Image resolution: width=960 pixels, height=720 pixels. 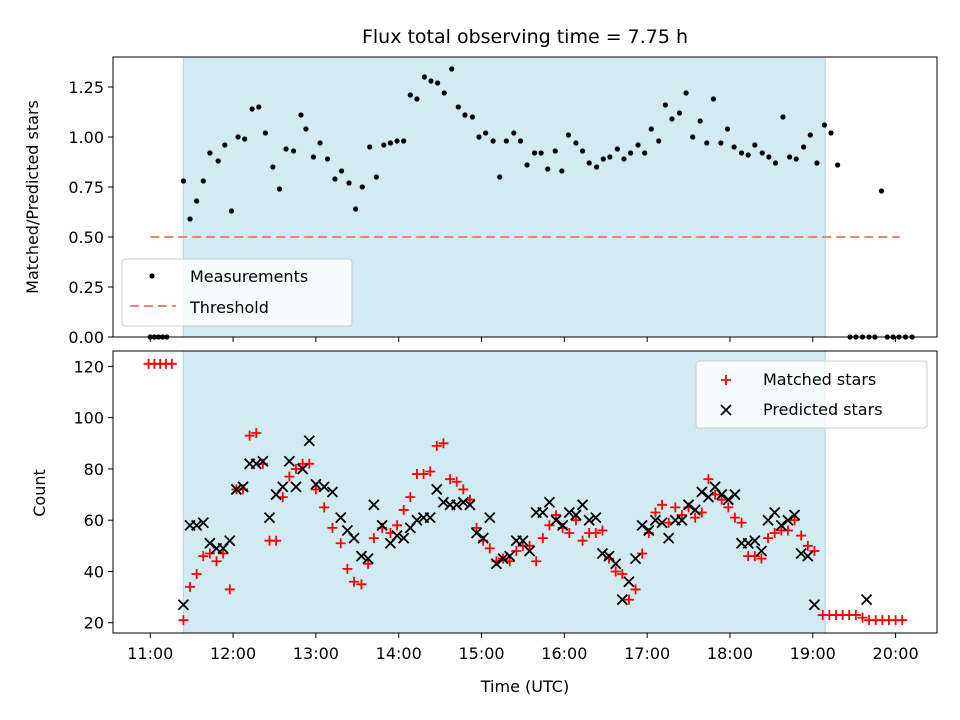 I want to click on top-y-tick-label: 1.00, so click(x=86, y=137).